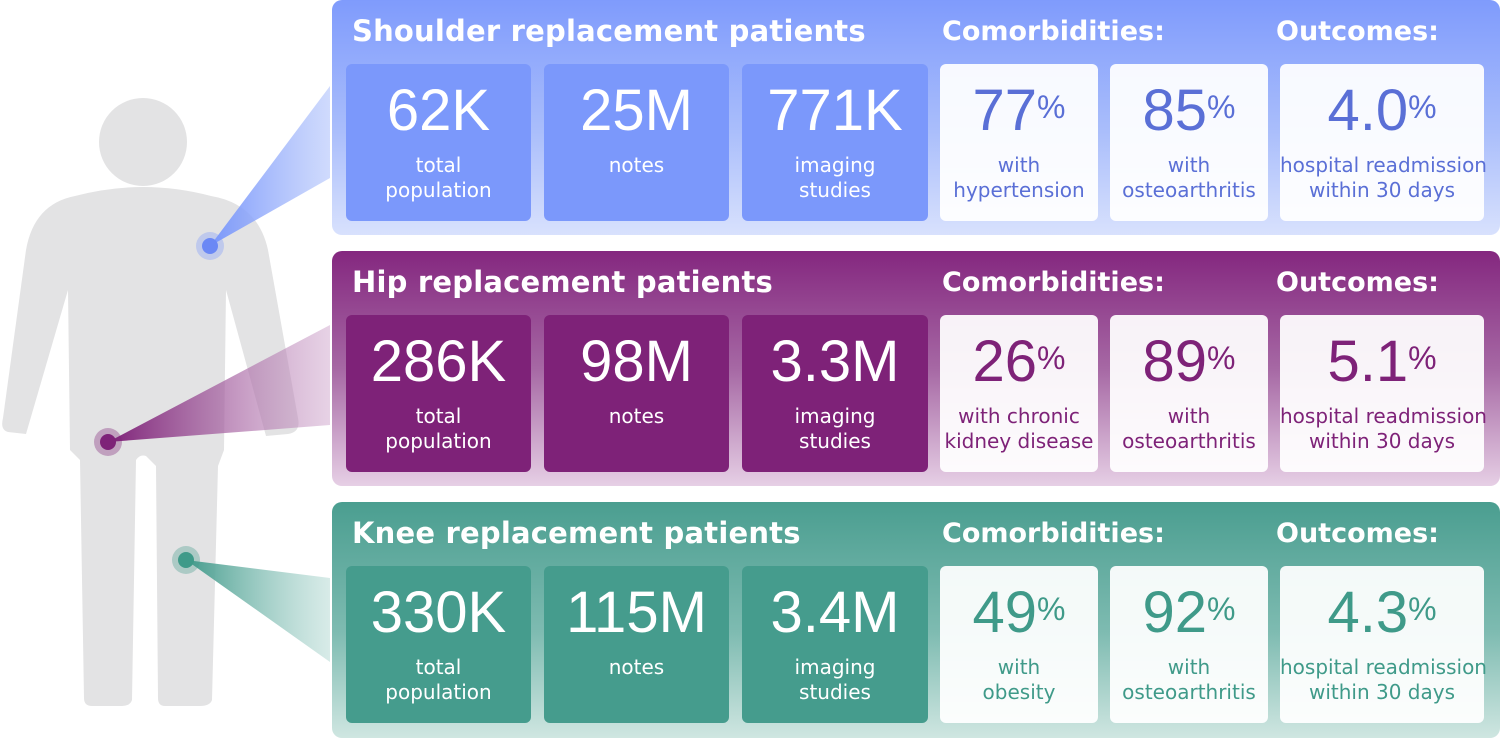 This screenshot has width=1500, height=738. I want to click on stat-value: 25M, so click(636, 110).